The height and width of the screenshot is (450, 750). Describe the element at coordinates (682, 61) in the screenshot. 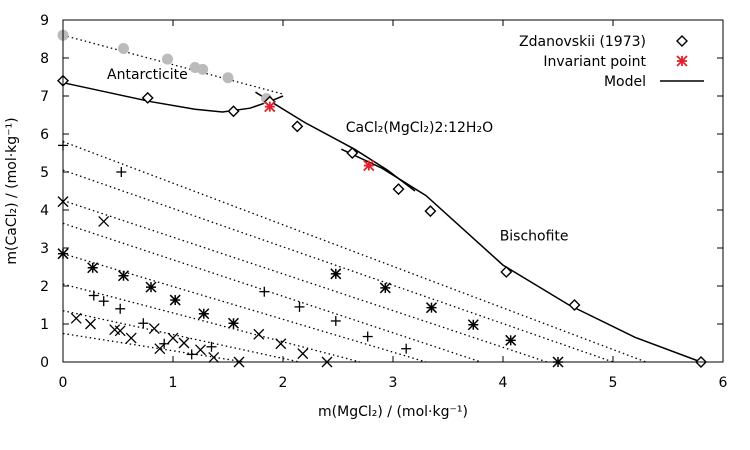

I see `legend-asterisk-swatch` at that location.